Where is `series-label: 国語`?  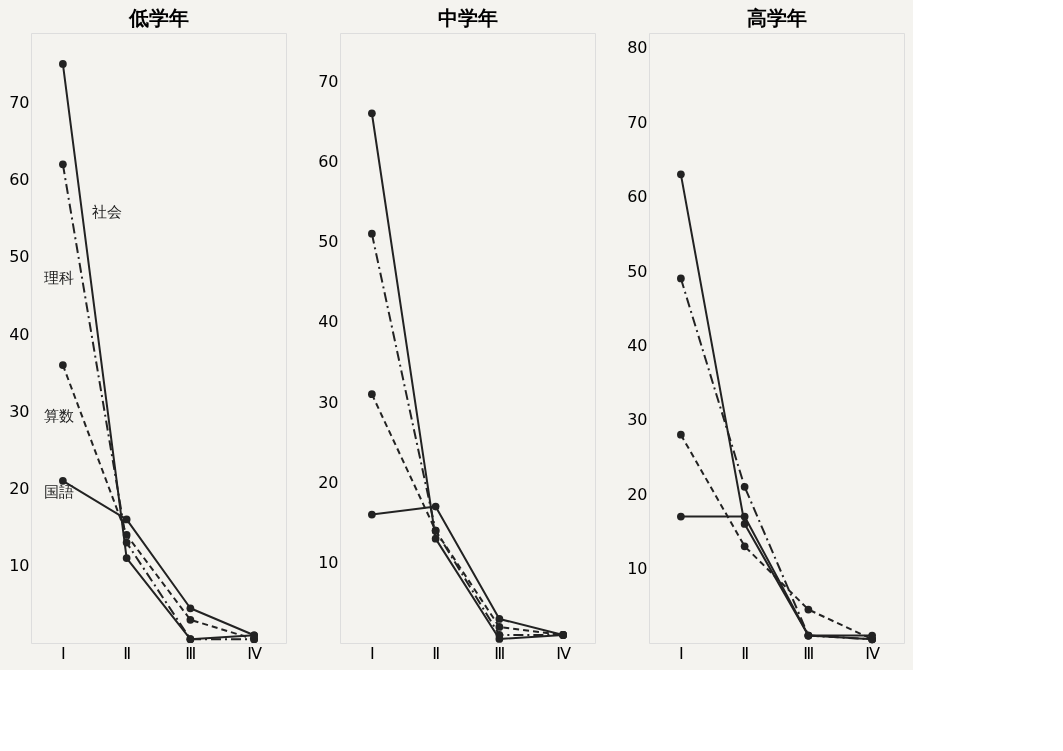 series-label: 国語 is located at coordinates (59, 492).